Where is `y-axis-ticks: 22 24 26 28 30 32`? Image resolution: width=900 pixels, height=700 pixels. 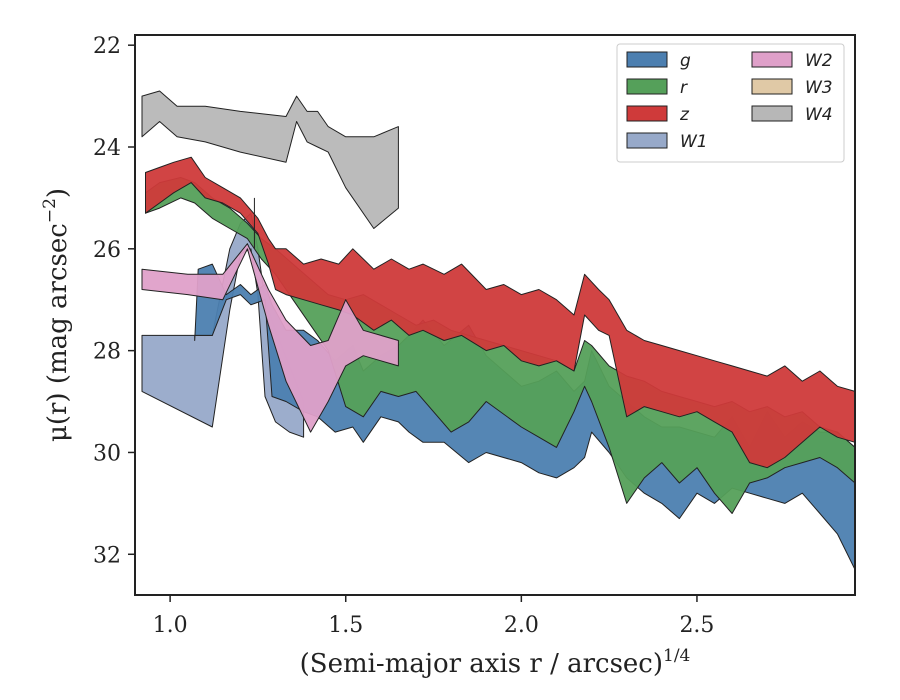 y-axis-ticks: 22 24 26 28 30 32 is located at coordinates (114, 301).